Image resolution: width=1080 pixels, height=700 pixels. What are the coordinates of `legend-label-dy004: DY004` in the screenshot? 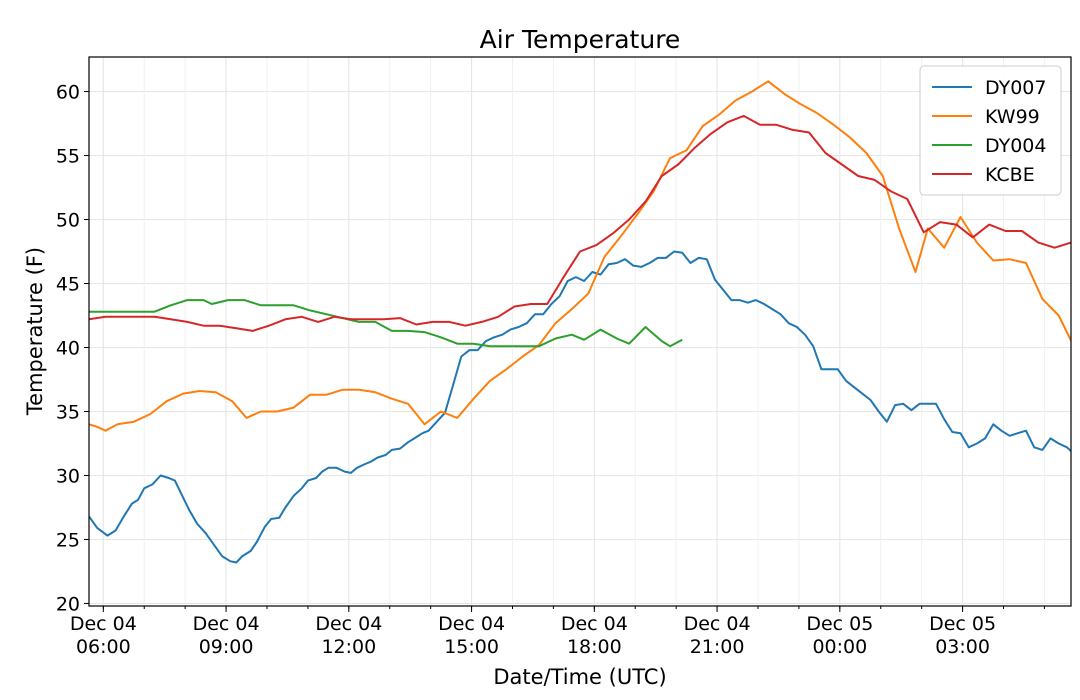 It's located at (1015, 146).